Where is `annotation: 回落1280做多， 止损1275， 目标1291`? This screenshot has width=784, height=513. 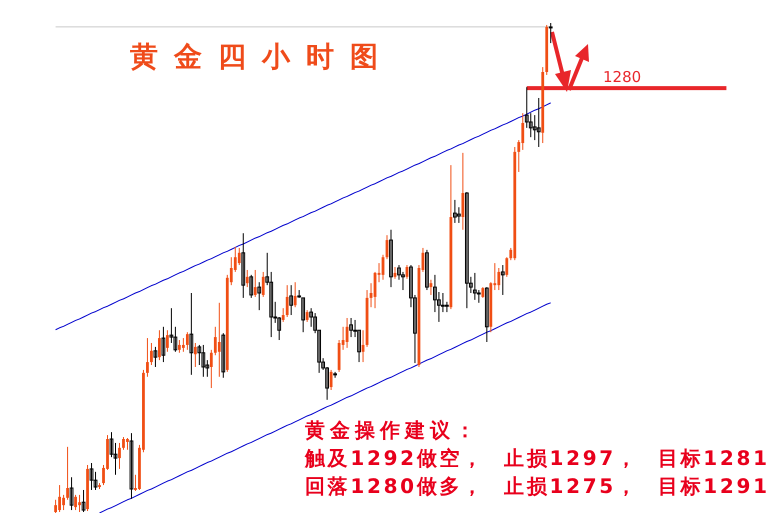 annotation: 回落1280做多， 止损1275， 目标1291 is located at coordinates (536, 486).